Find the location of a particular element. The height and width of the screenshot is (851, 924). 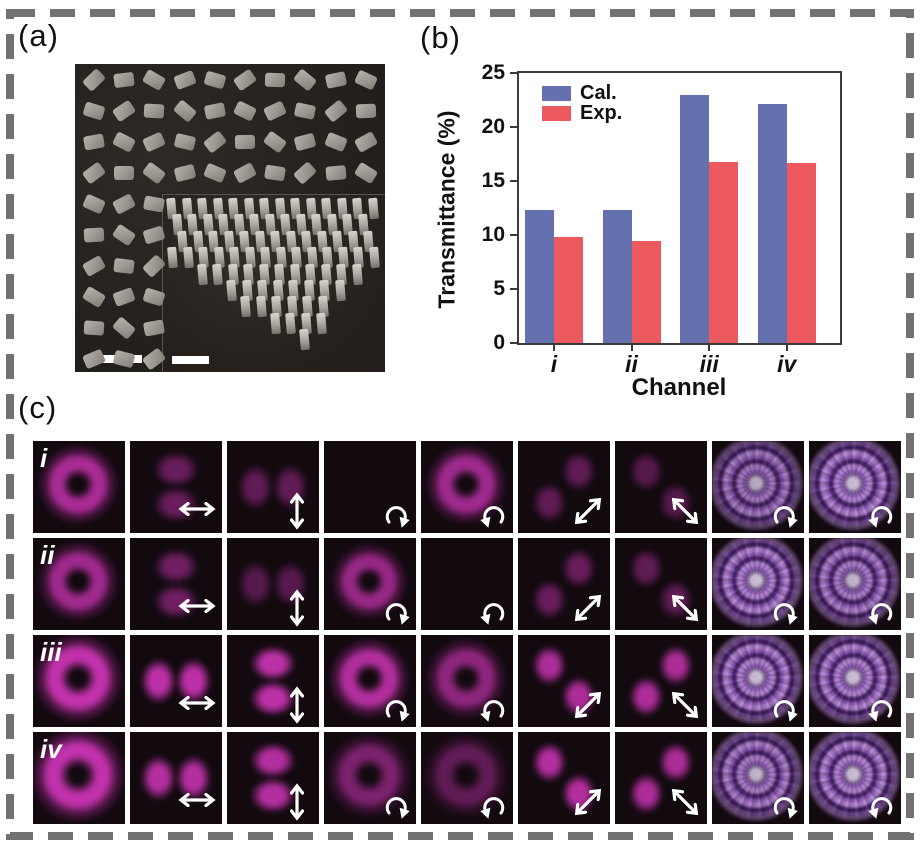

y-tick-label-20: 20 is located at coordinates (493, 126).